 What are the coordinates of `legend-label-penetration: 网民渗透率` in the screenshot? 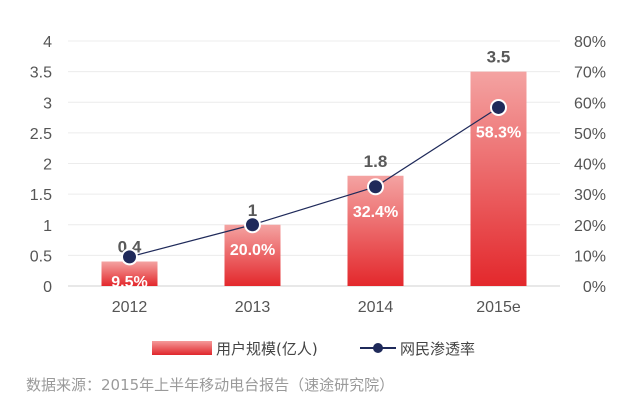 It's located at (438, 348).